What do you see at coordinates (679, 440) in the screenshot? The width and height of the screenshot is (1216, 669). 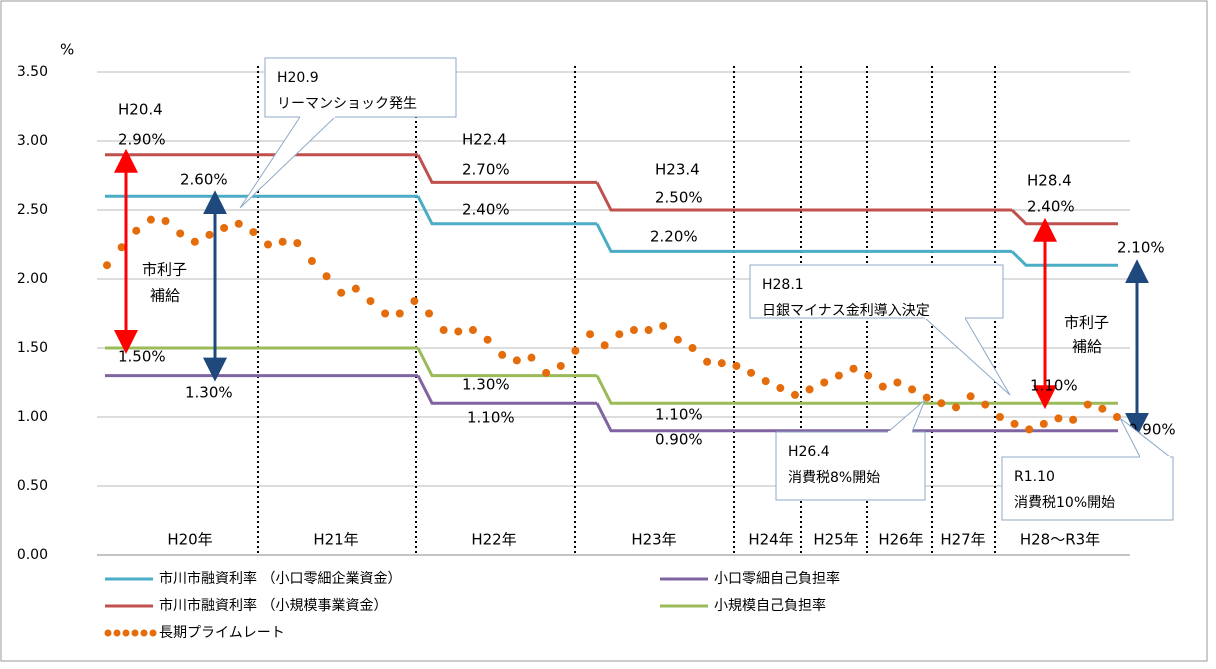 I see `annotation: 0.90%` at bounding box center [679, 440].